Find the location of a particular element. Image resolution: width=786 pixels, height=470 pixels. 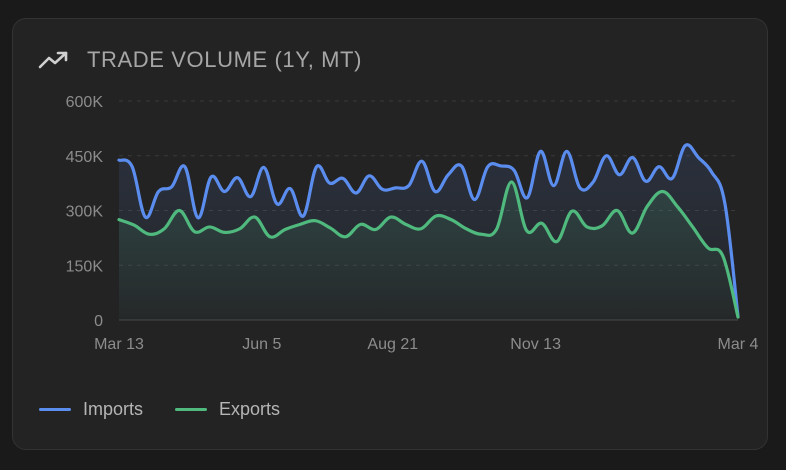

legend-swatch-exports is located at coordinates (191, 409).